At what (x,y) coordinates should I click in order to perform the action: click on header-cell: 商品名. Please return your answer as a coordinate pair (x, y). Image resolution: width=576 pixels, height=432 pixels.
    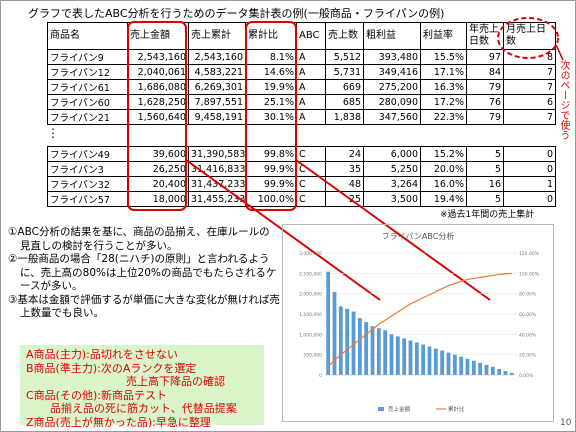
    Looking at the image, I should click on (87, 36).